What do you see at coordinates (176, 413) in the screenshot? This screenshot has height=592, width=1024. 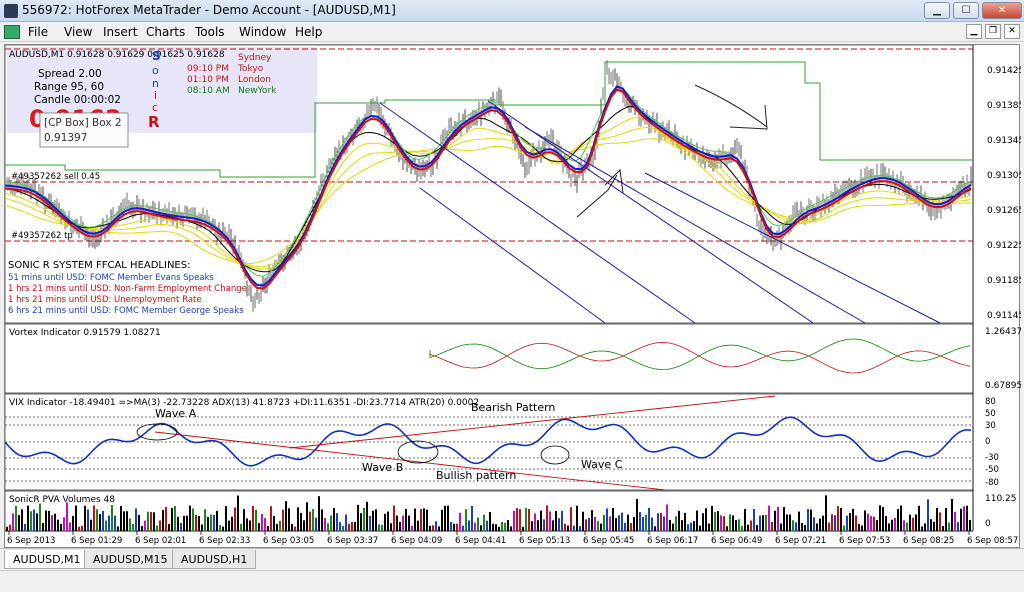 I see `wave-a-label: Wave A` at bounding box center [176, 413].